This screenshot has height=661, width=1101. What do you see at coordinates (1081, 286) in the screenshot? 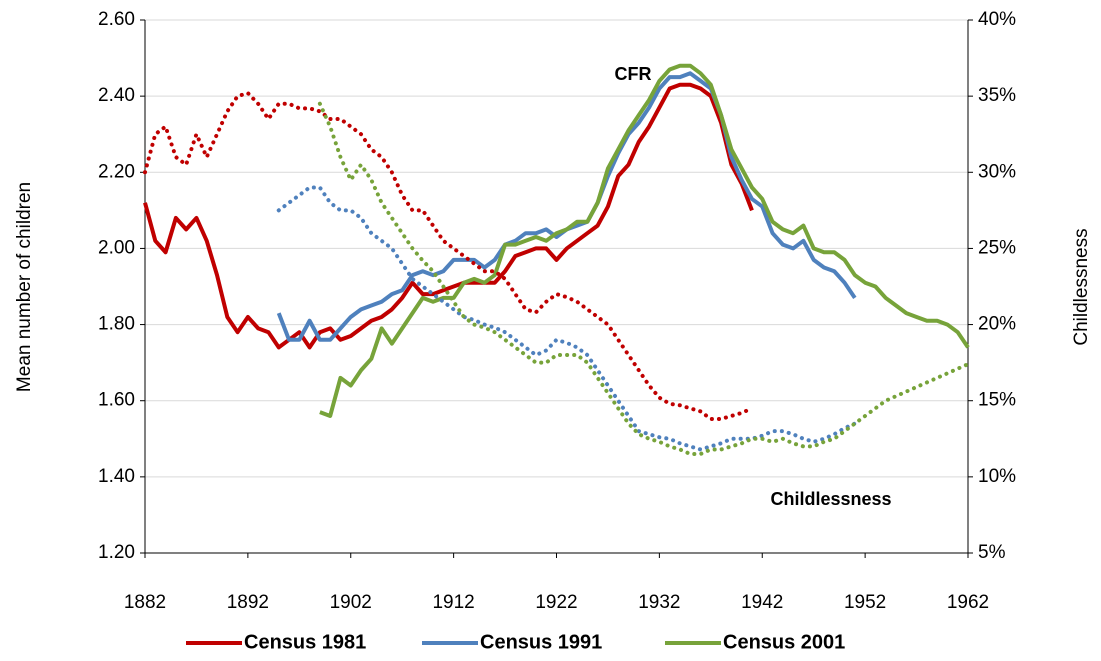
I see `y2-axis-title: Childlessness` at bounding box center [1081, 286].